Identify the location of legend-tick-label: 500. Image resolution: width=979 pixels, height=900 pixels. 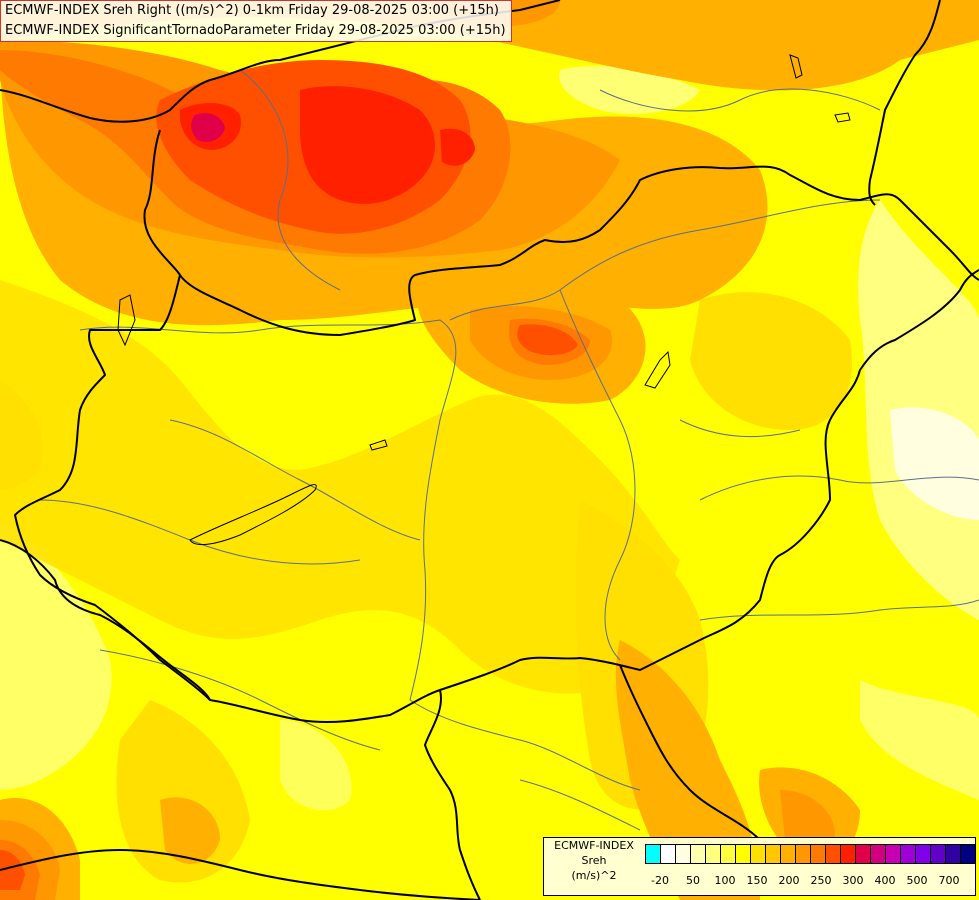
(917, 880).